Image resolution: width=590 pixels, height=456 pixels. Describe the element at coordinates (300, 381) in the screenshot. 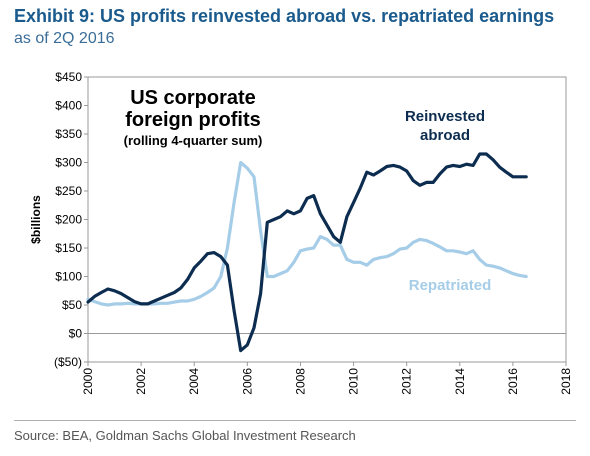

I see `x-tick-label: 2008` at that location.